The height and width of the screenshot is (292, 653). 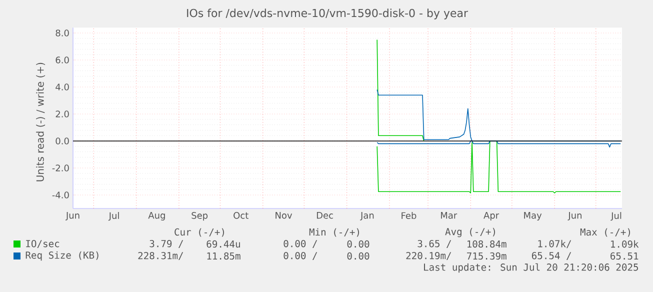 I want to click on text: Last update: Sun Jul 20 21:20:06 2025, so click(x=531, y=268).